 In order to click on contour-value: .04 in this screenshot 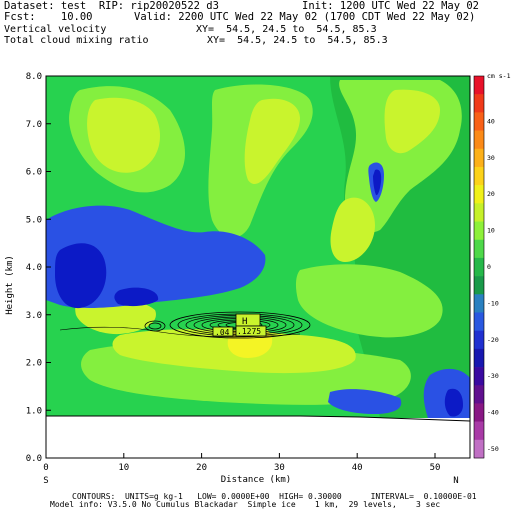, I will do `click(222, 332)`.